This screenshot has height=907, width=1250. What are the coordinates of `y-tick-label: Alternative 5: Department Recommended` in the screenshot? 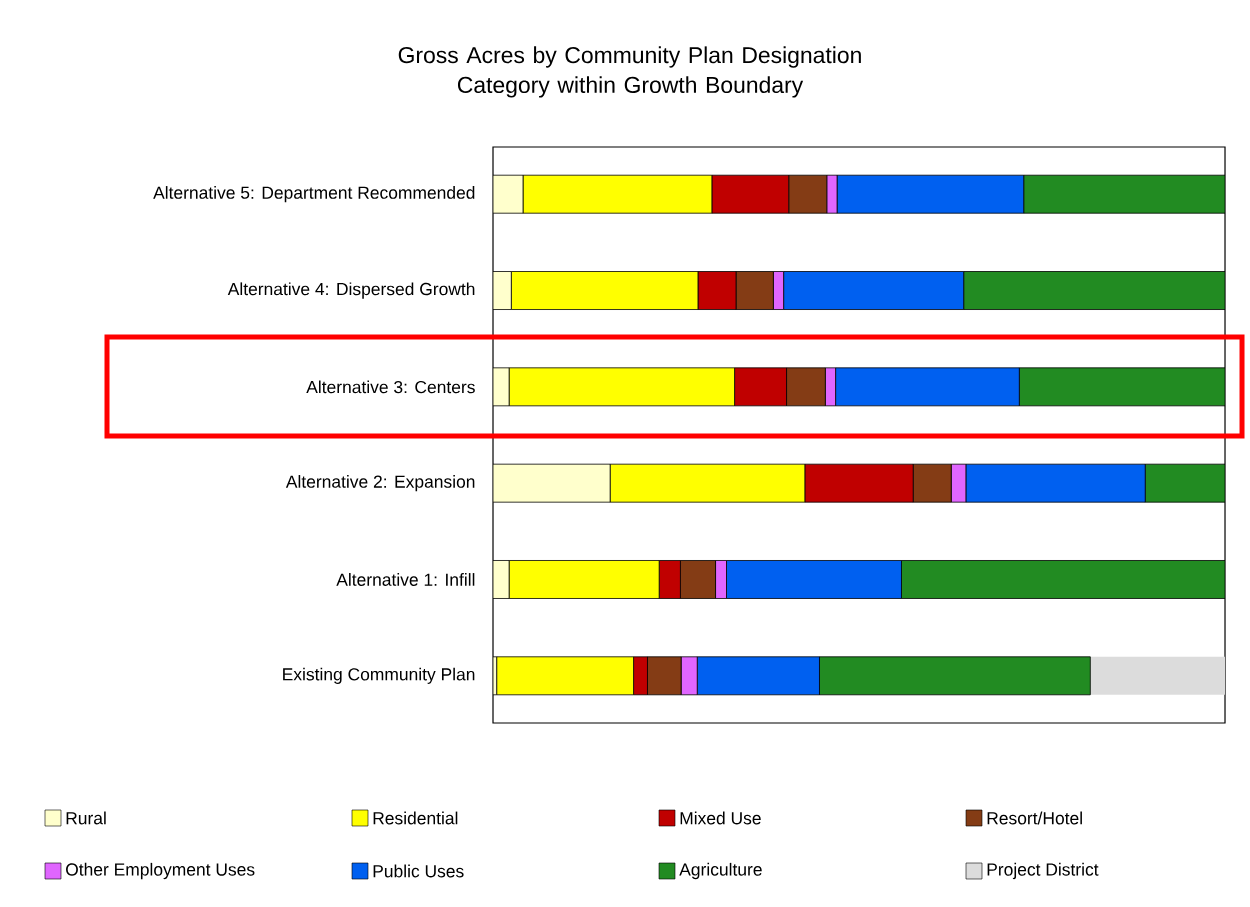 It's located at (314, 194).